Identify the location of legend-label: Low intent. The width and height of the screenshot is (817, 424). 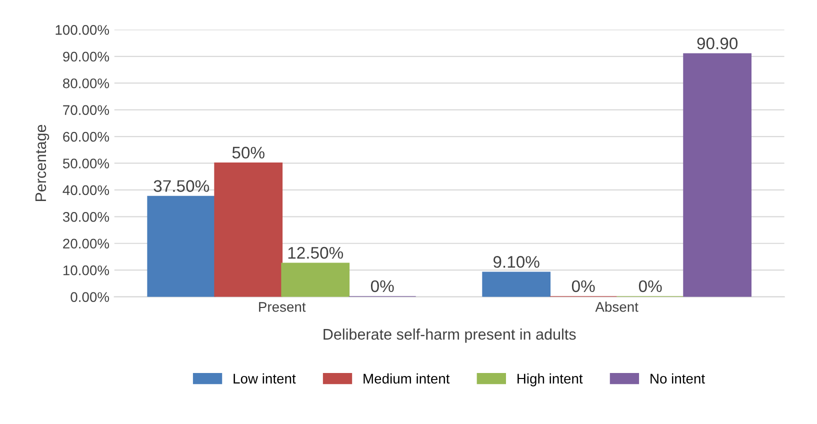
(265, 378).